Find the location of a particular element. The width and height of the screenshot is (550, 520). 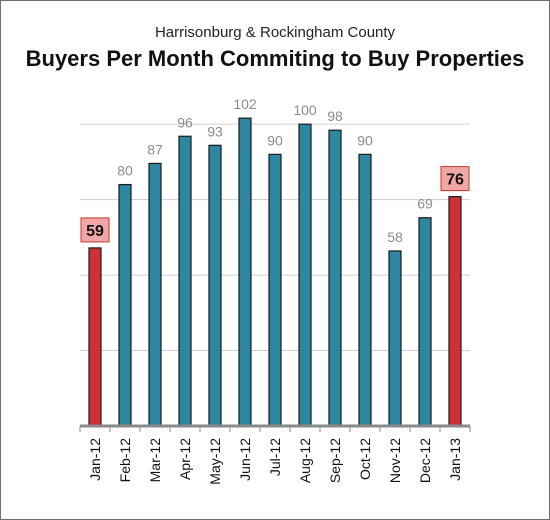

data-label: 58 is located at coordinates (395, 237).